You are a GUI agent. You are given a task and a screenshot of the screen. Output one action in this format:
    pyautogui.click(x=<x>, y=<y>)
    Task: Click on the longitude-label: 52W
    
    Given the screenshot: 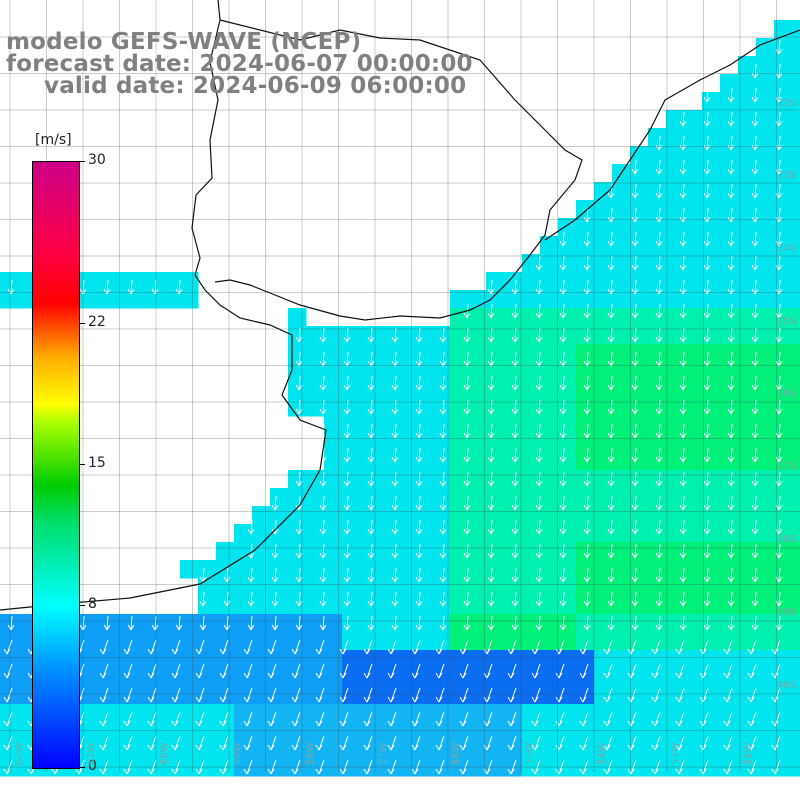 What is the action you would take?
    pyautogui.click(x=748, y=753)
    